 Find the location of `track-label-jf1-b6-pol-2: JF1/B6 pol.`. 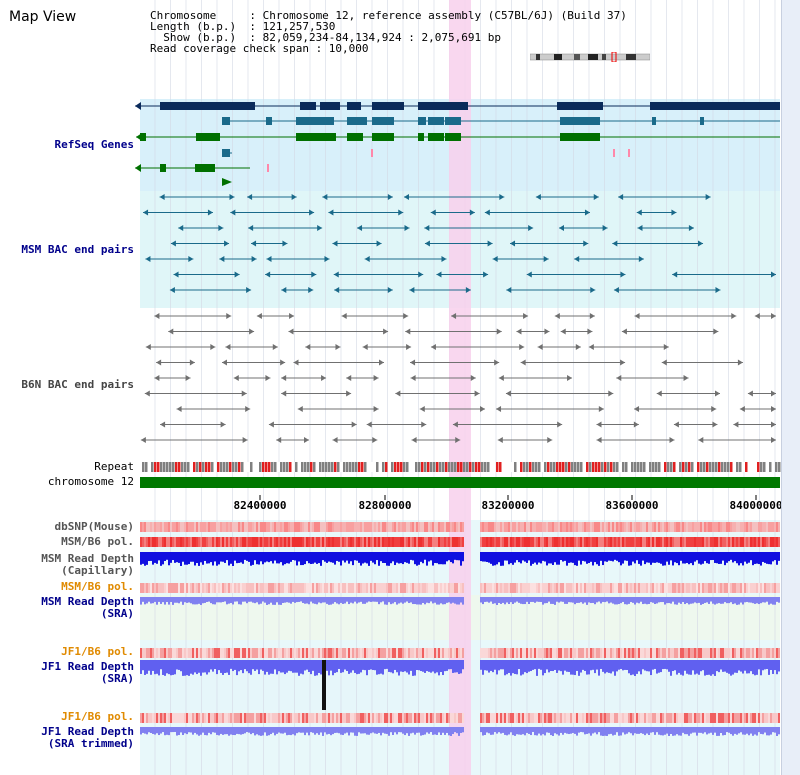

track-label-jf1-b6-pol-2: JF1/B6 pol. is located at coordinates (97, 716).